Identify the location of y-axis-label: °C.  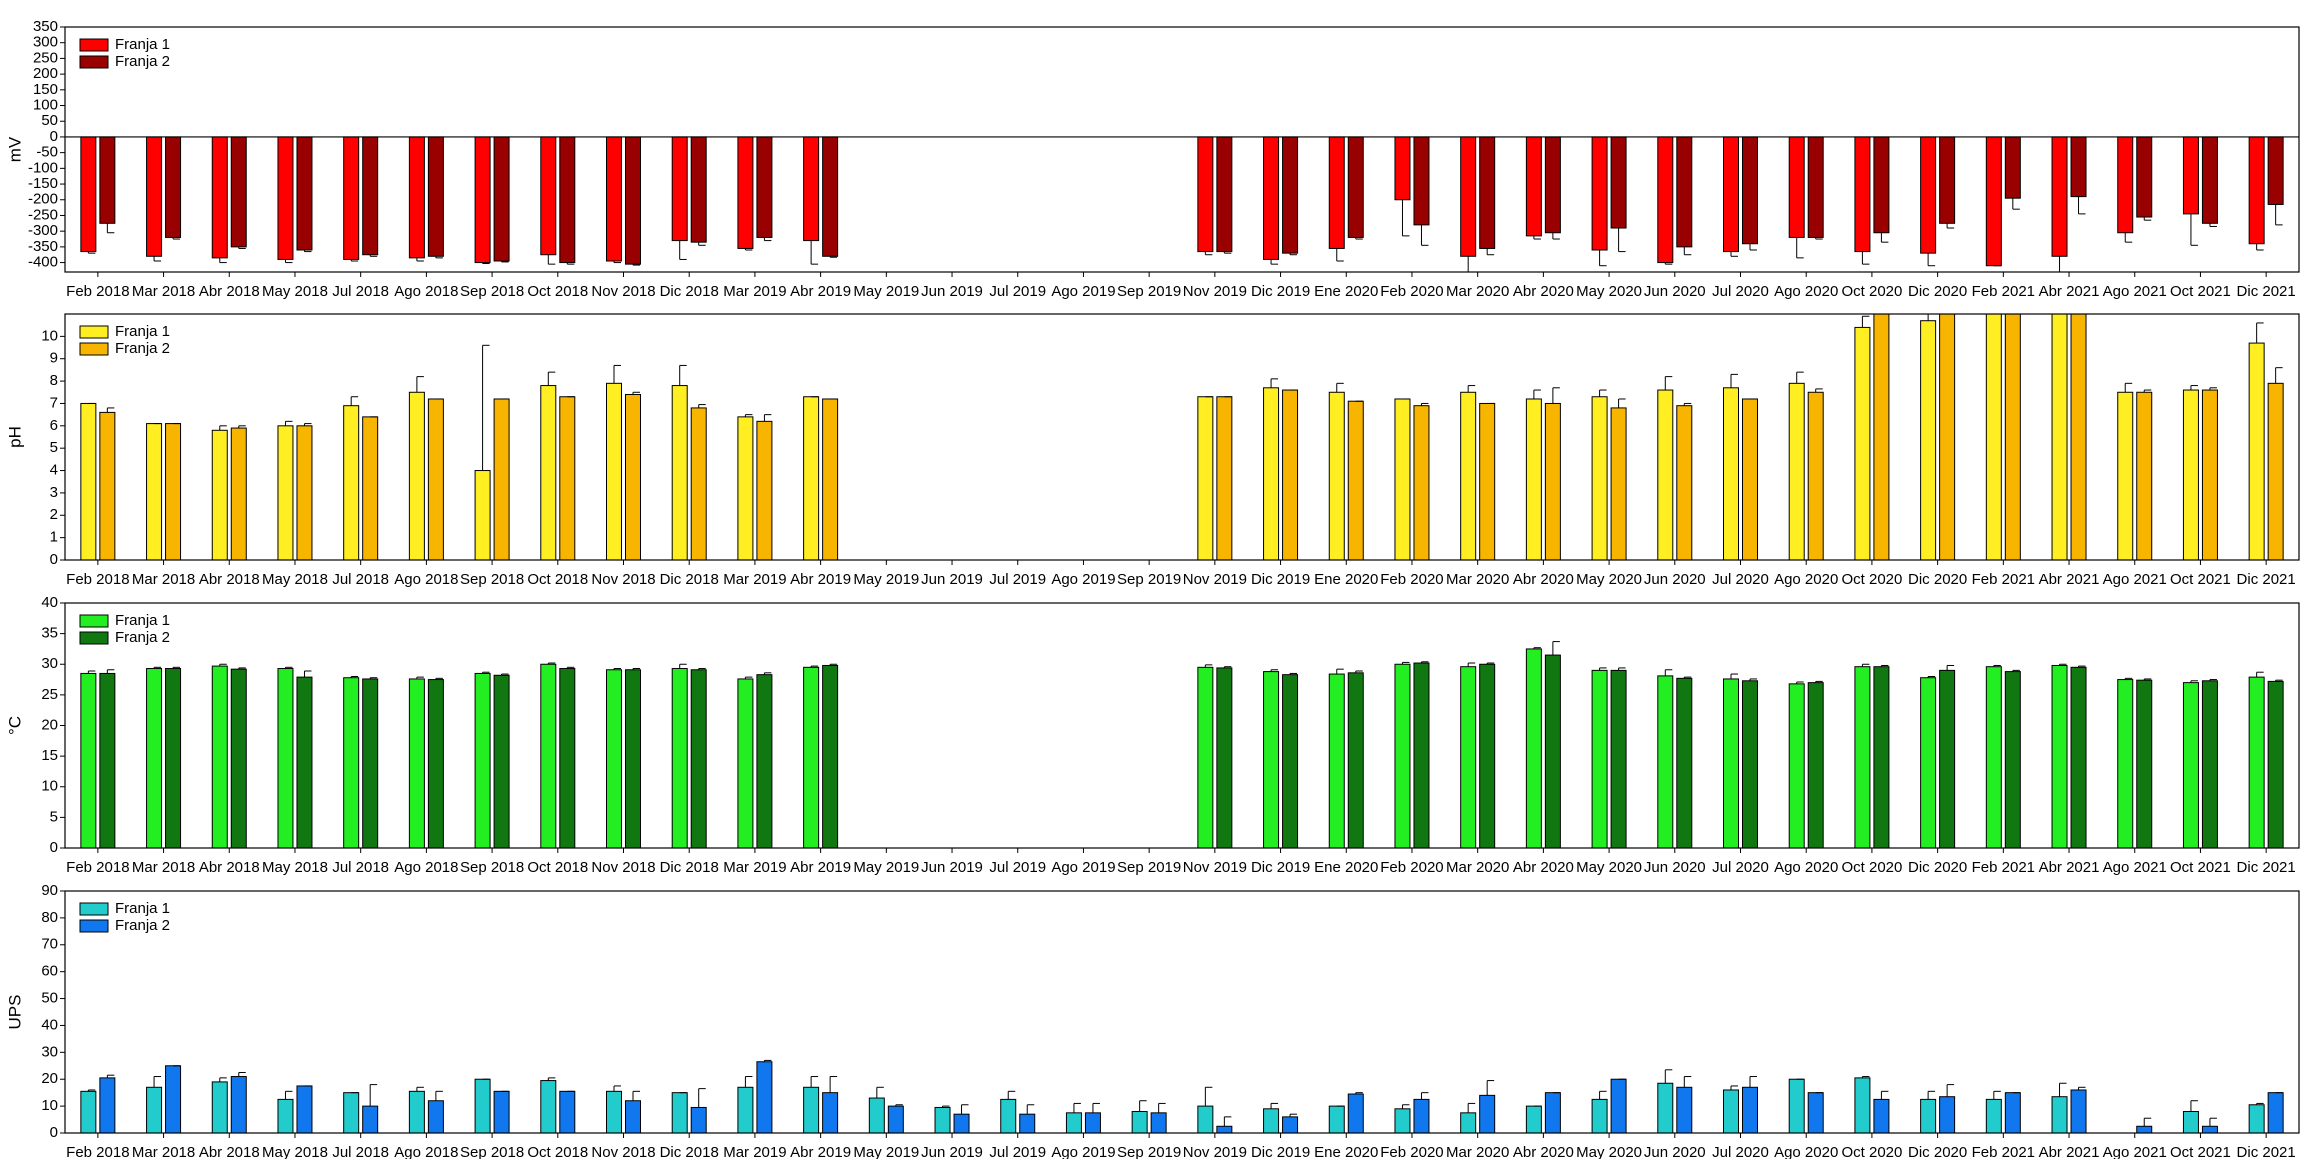
(14, 725).